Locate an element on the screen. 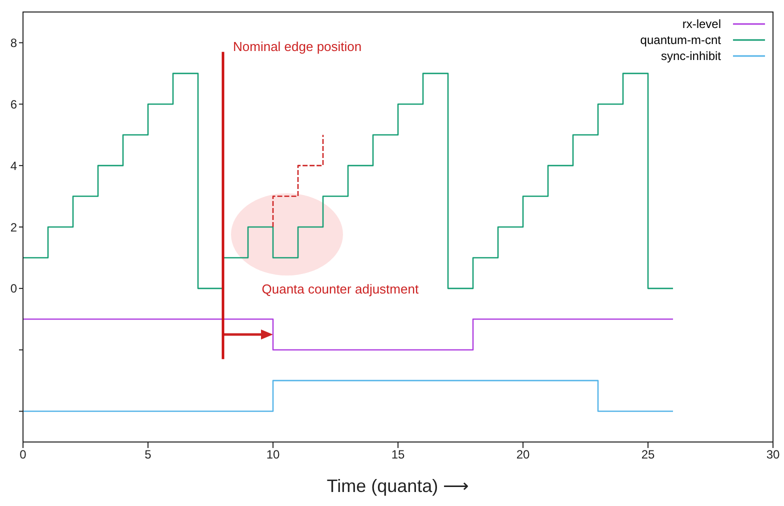  y-tick-label: 8 is located at coordinates (14, 43).